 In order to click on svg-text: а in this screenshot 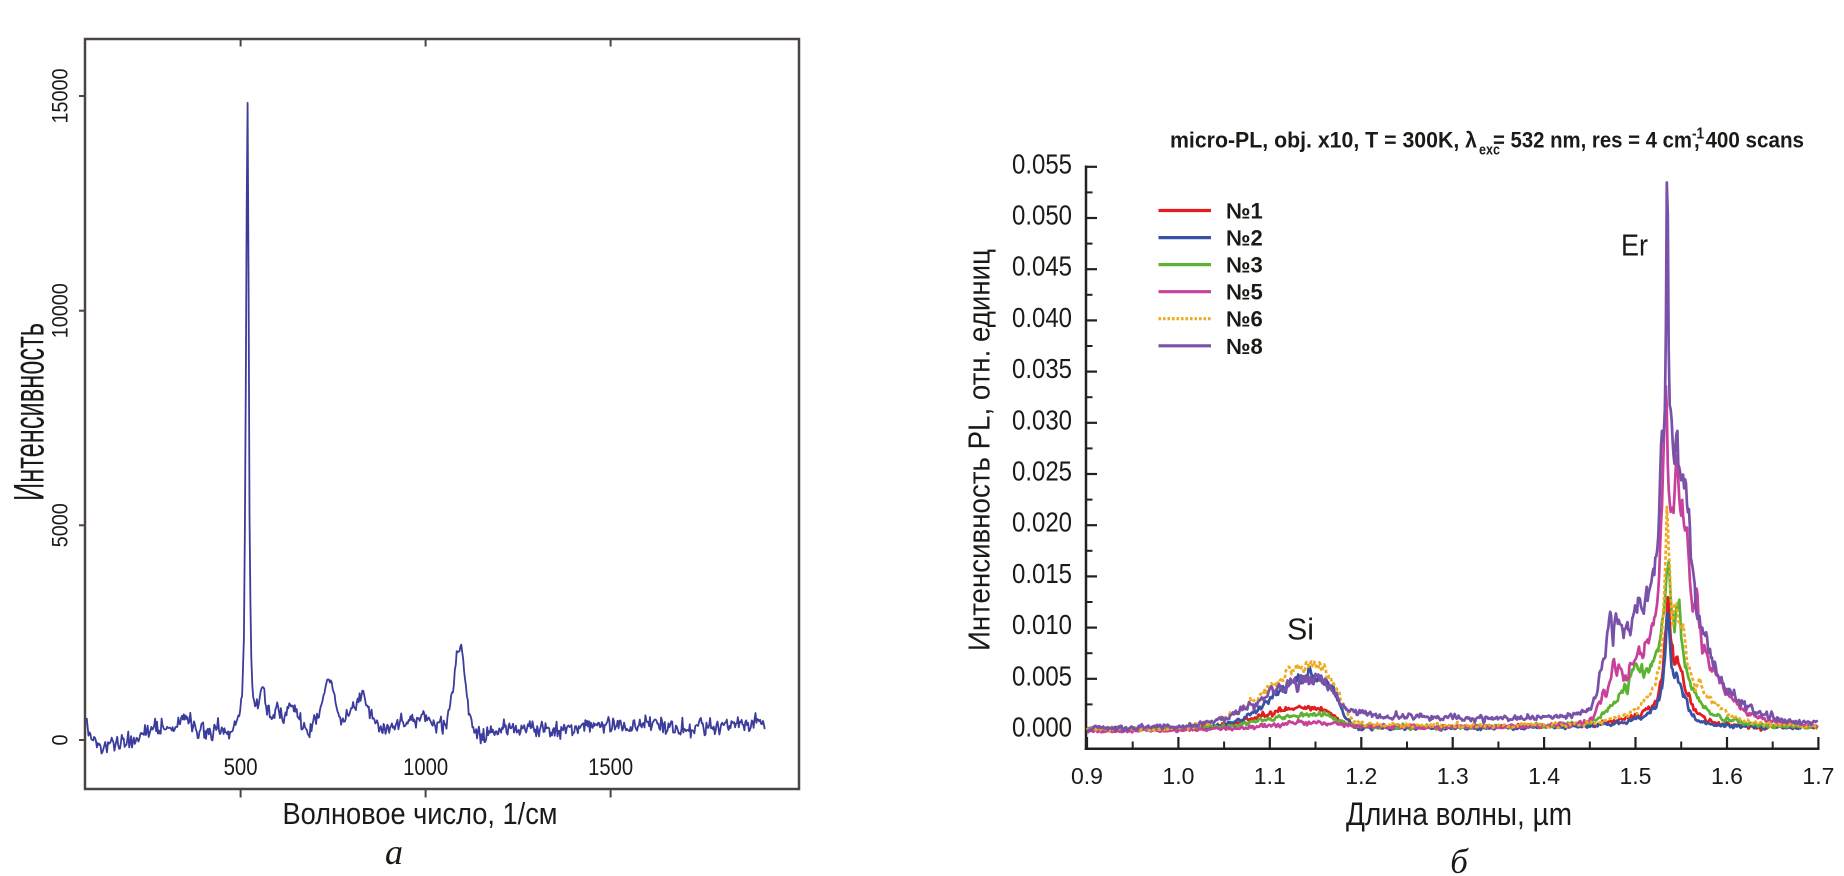, I will do `click(394, 852)`.